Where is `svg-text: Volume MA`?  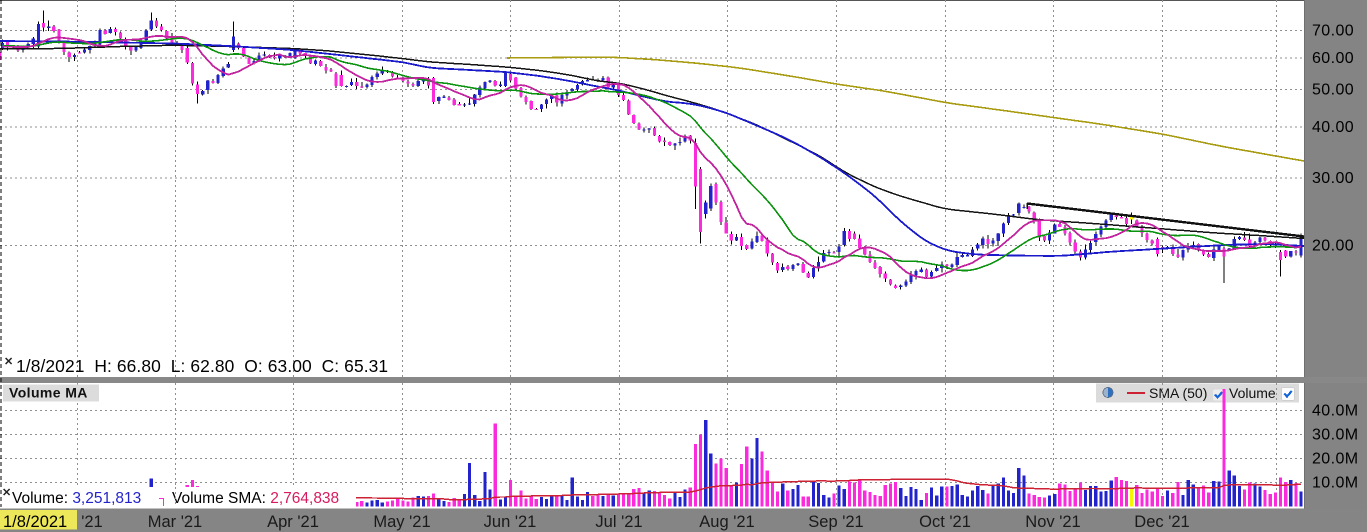
svg-text: Volume MA is located at coordinates (48, 393).